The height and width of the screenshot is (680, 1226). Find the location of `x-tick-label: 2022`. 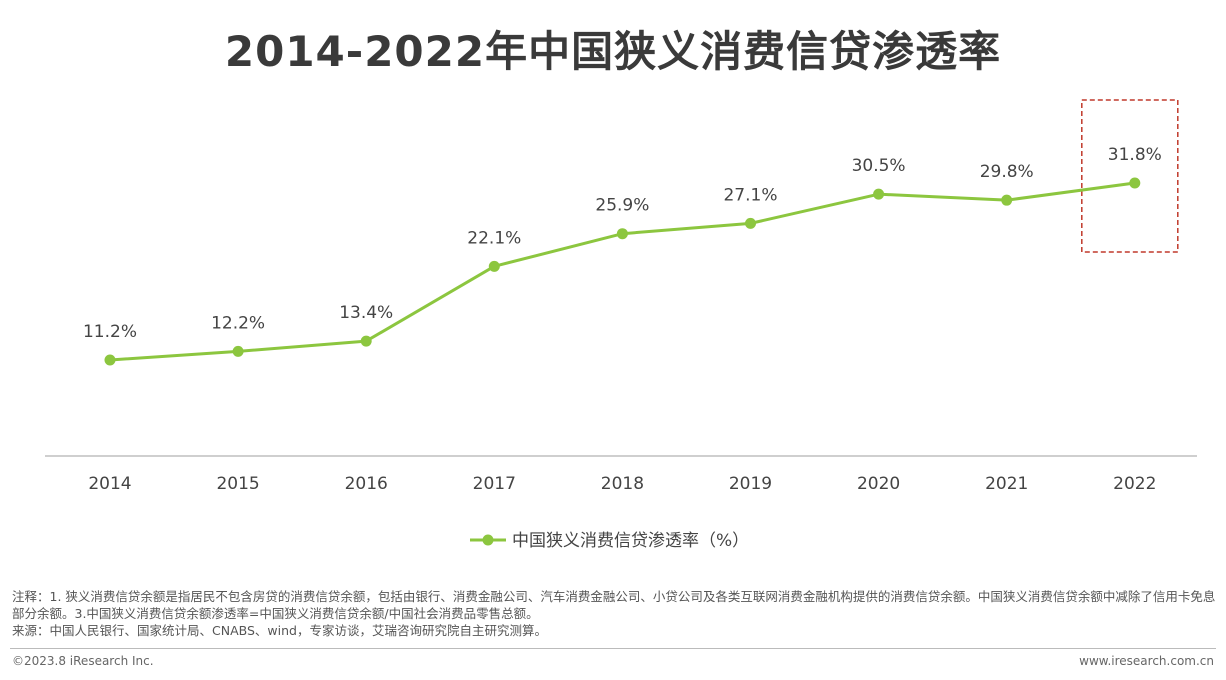

x-tick-label: 2022 is located at coordinates (1134, 484).